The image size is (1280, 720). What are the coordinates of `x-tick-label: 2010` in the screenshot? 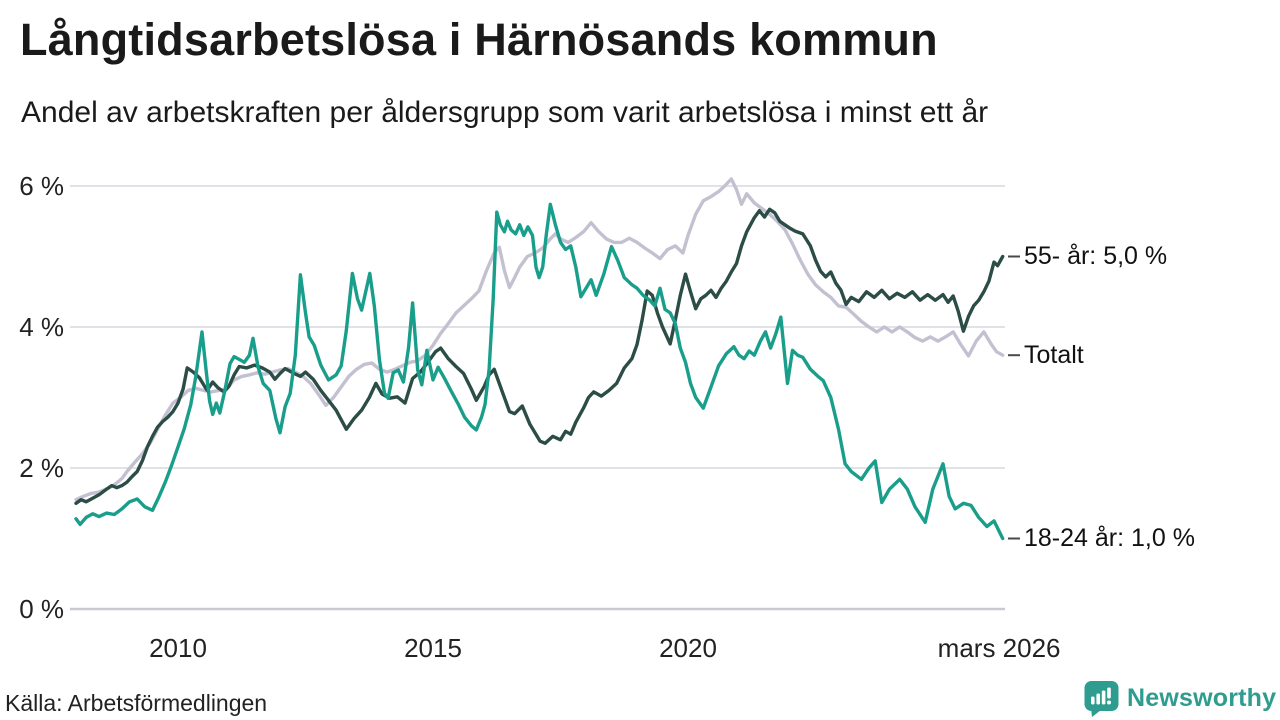 It's located at (178, 648).